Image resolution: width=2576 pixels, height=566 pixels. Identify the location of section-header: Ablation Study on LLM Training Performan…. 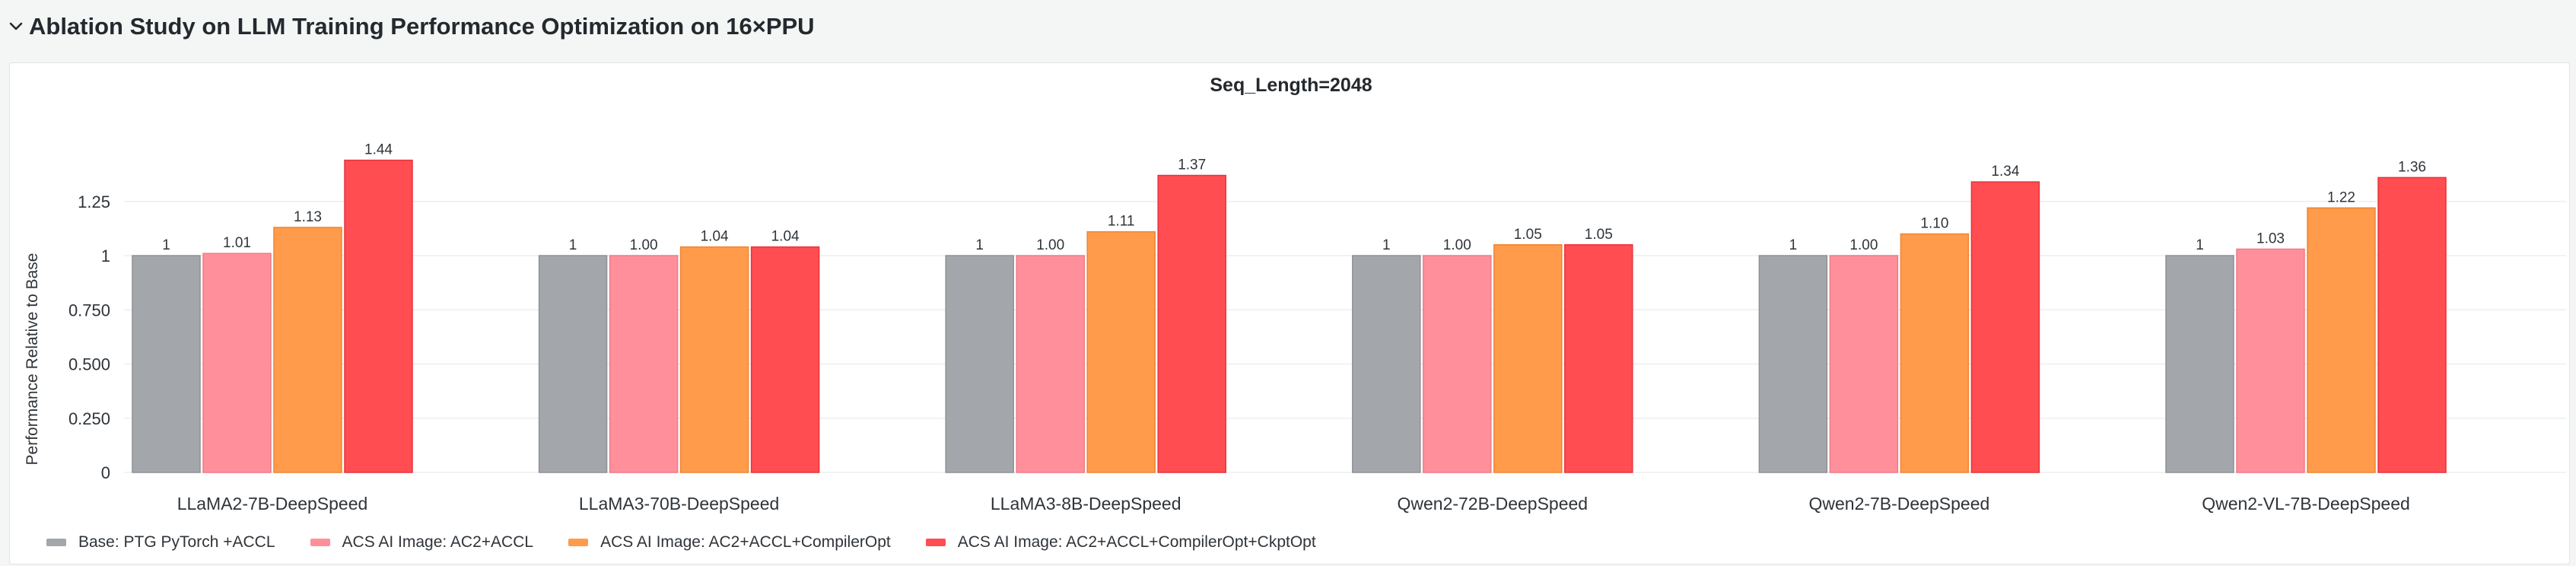
(1288, 26).